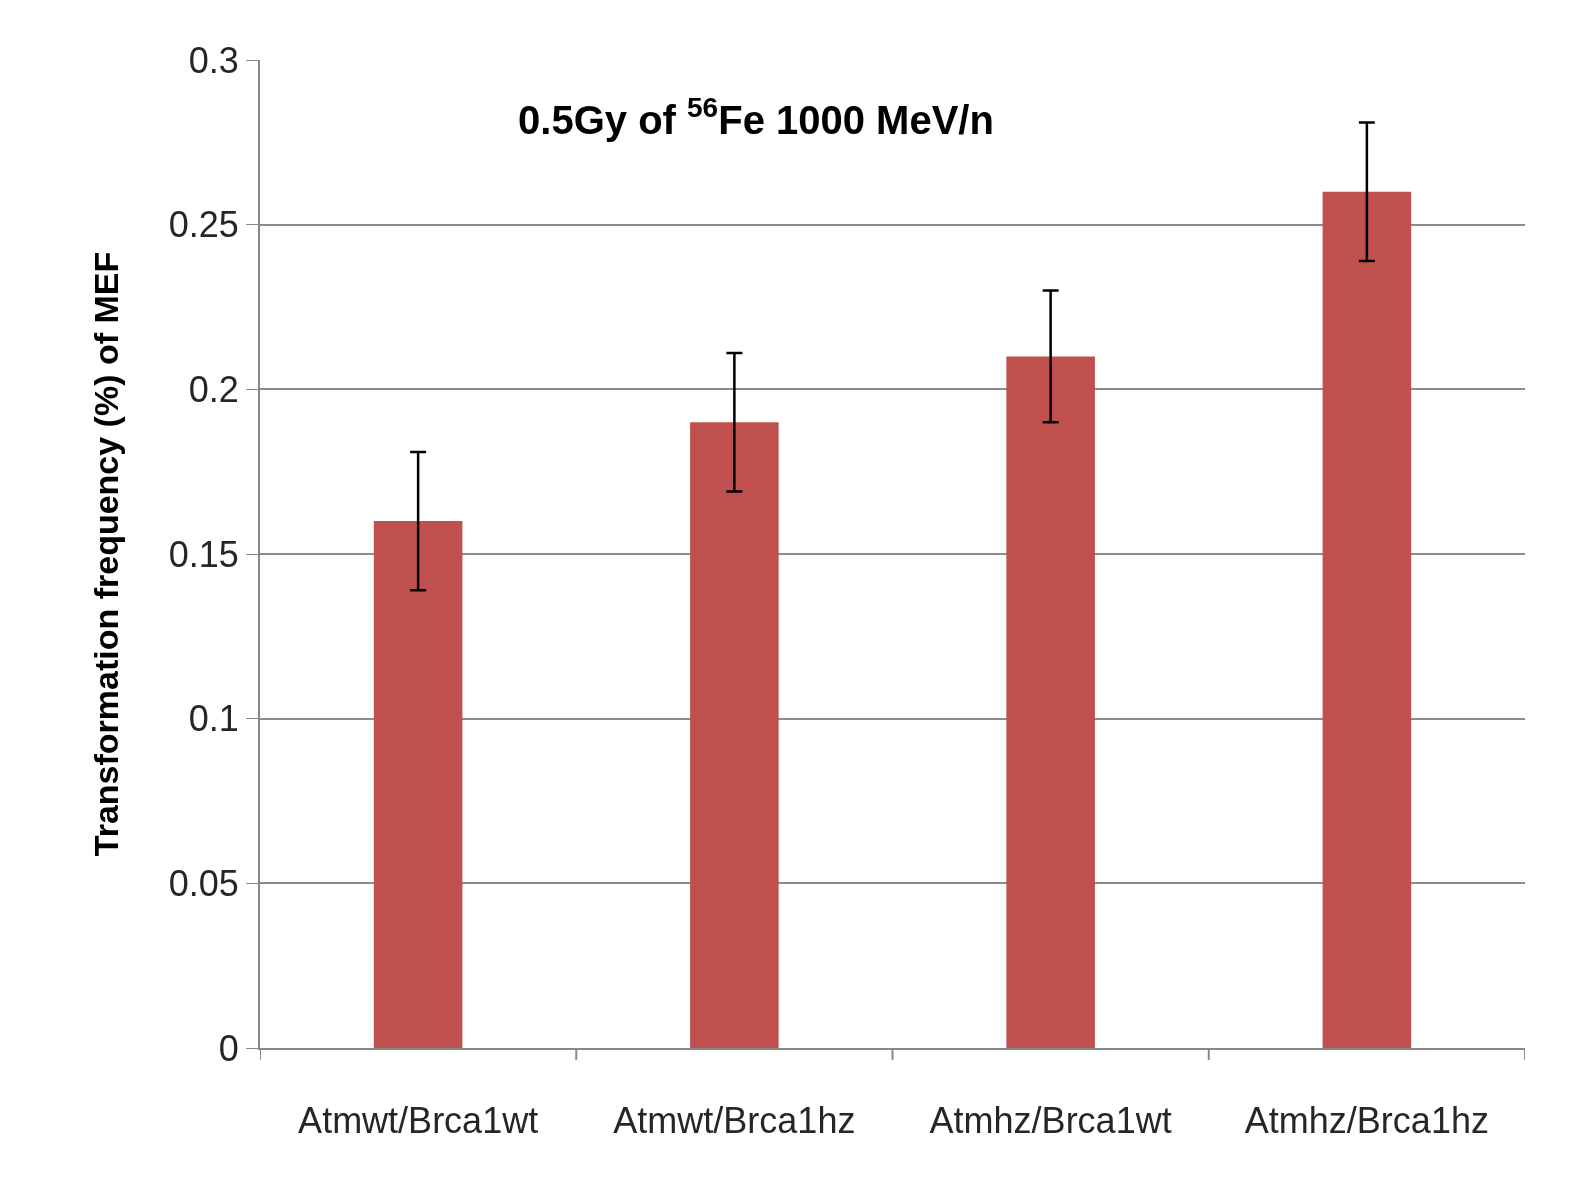  What do you see at coordinates (213, 389) in the screenshot?
I see `y-tick-label: 0.2` at bounding box center [213, 389].